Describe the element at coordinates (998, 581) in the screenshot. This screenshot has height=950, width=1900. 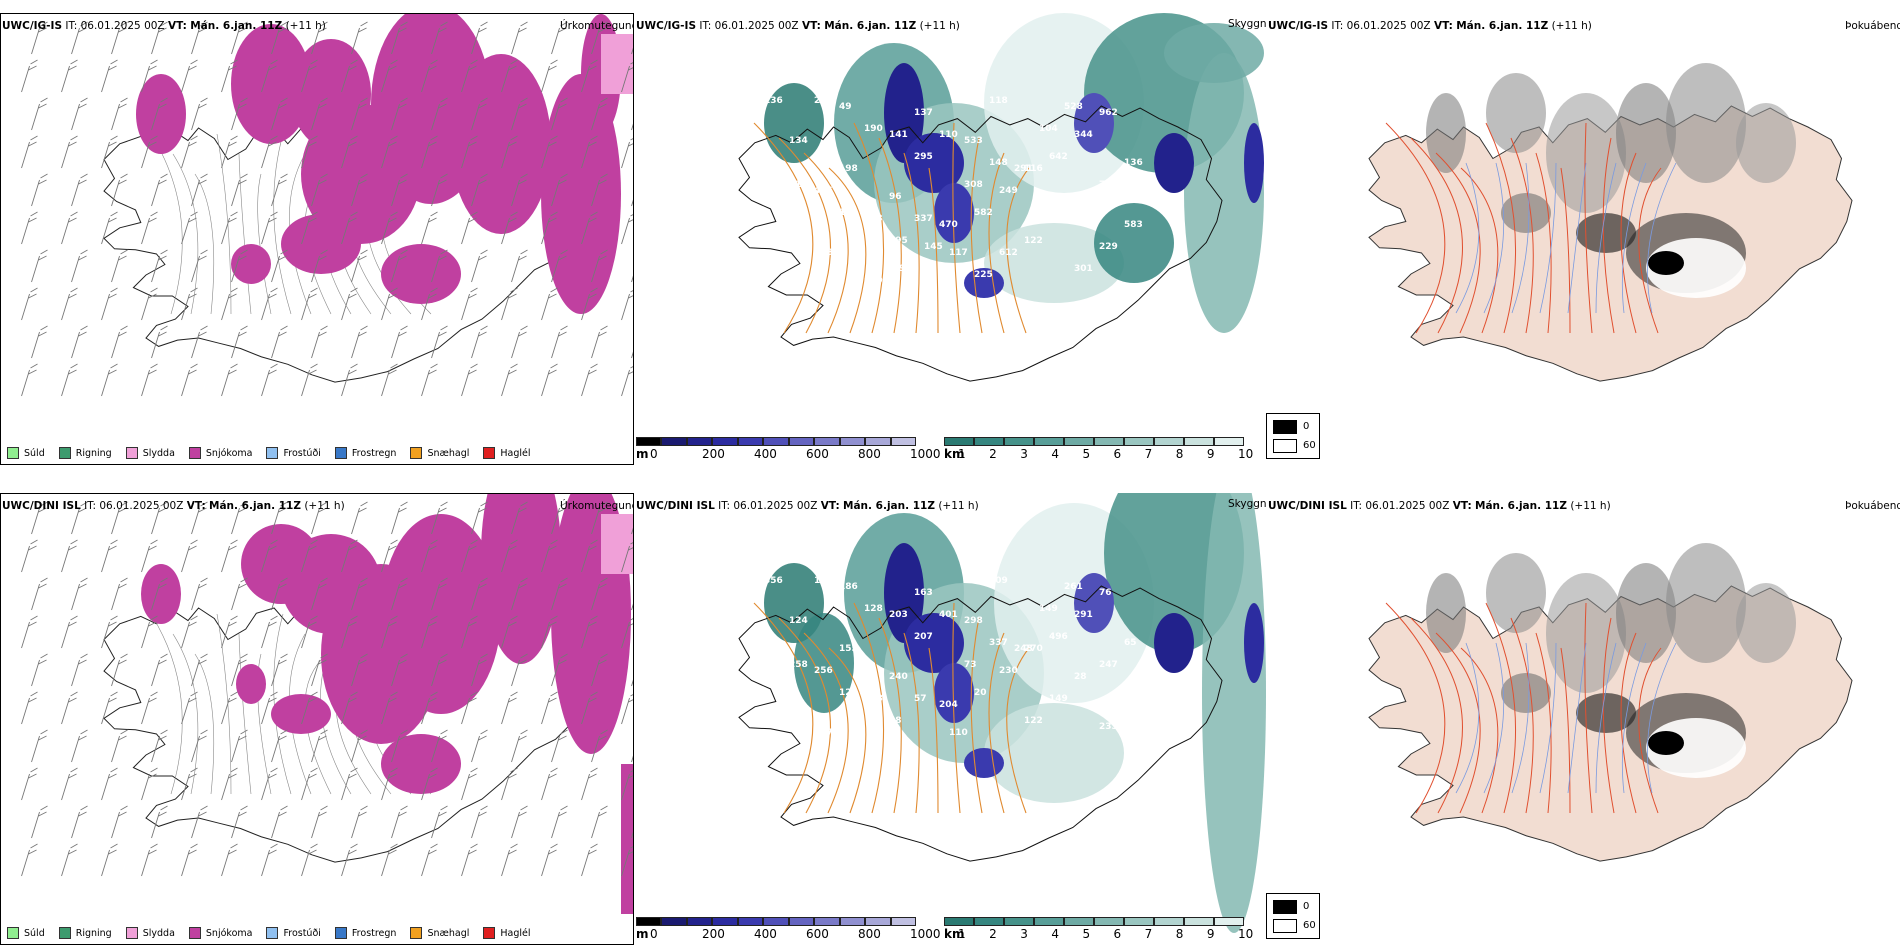
I see `ceiling-value: 109` at that location.